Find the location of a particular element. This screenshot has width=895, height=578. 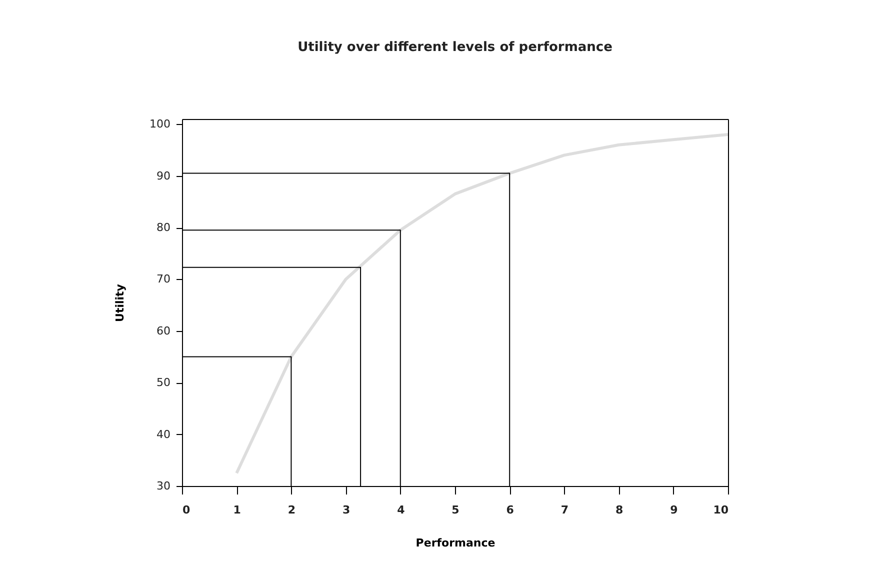

x-tick-label: 3 is located at coordinates (346, 510).